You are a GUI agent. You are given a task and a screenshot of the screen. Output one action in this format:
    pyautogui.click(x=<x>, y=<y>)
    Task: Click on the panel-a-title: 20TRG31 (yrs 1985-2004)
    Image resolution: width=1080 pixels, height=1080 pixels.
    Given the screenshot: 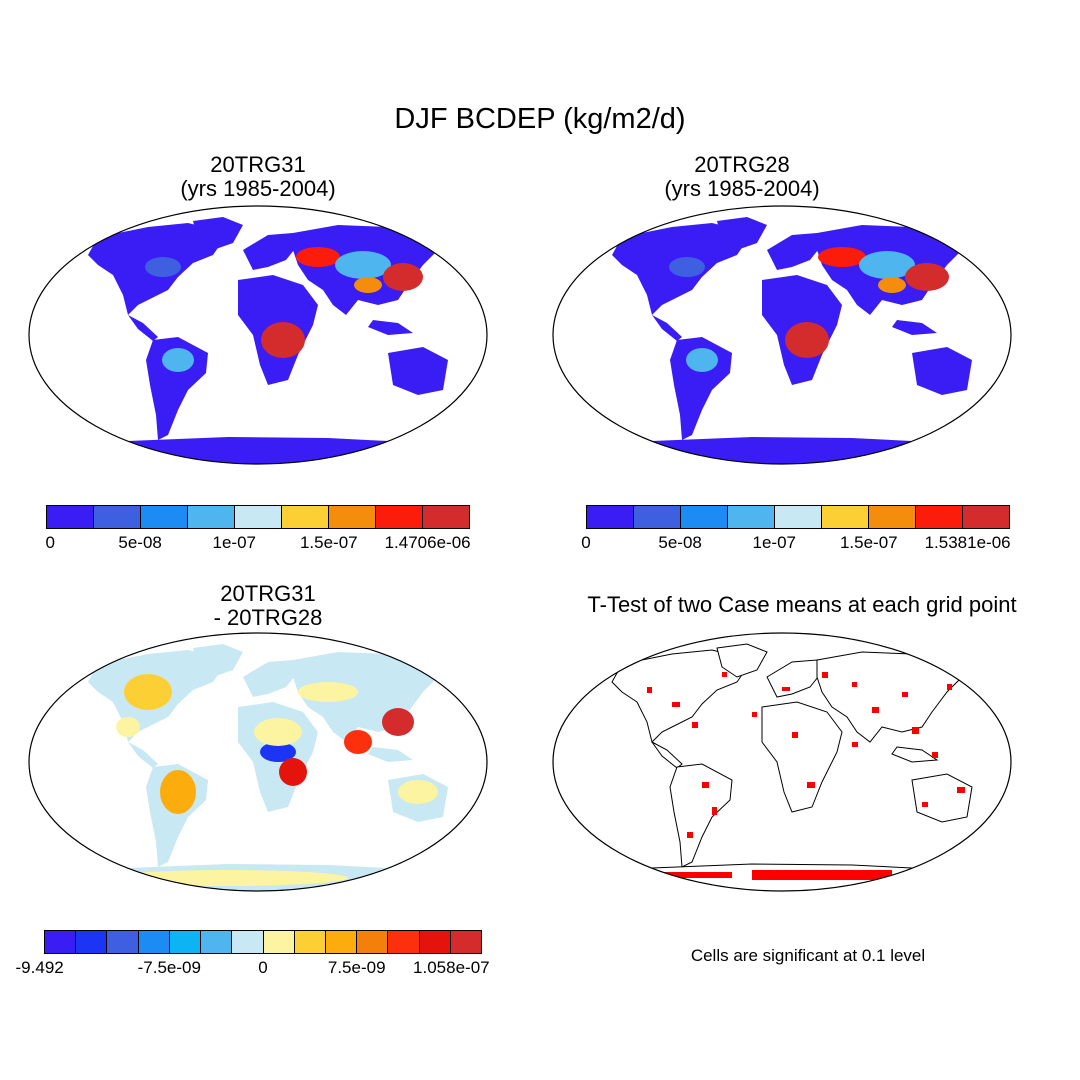 What is the action you would take?
    pyautogui.click(x=258, y=177)
    